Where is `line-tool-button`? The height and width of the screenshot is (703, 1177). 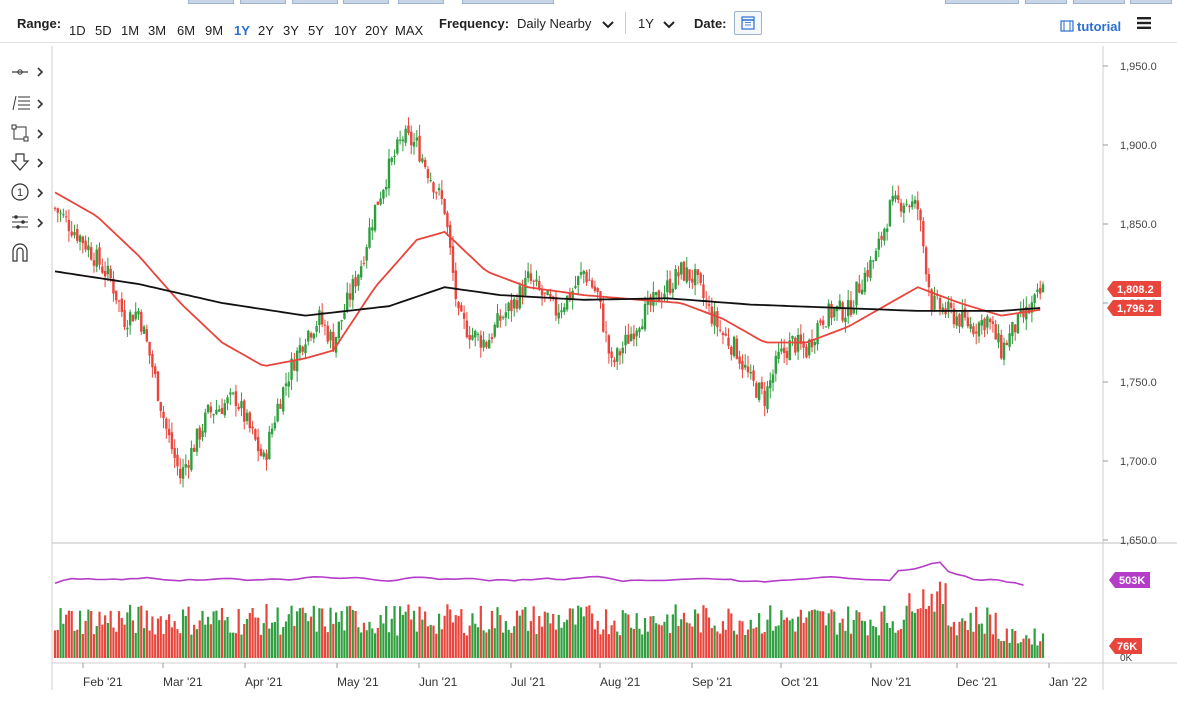 line-tool-button is located at coordinates (28, 71).